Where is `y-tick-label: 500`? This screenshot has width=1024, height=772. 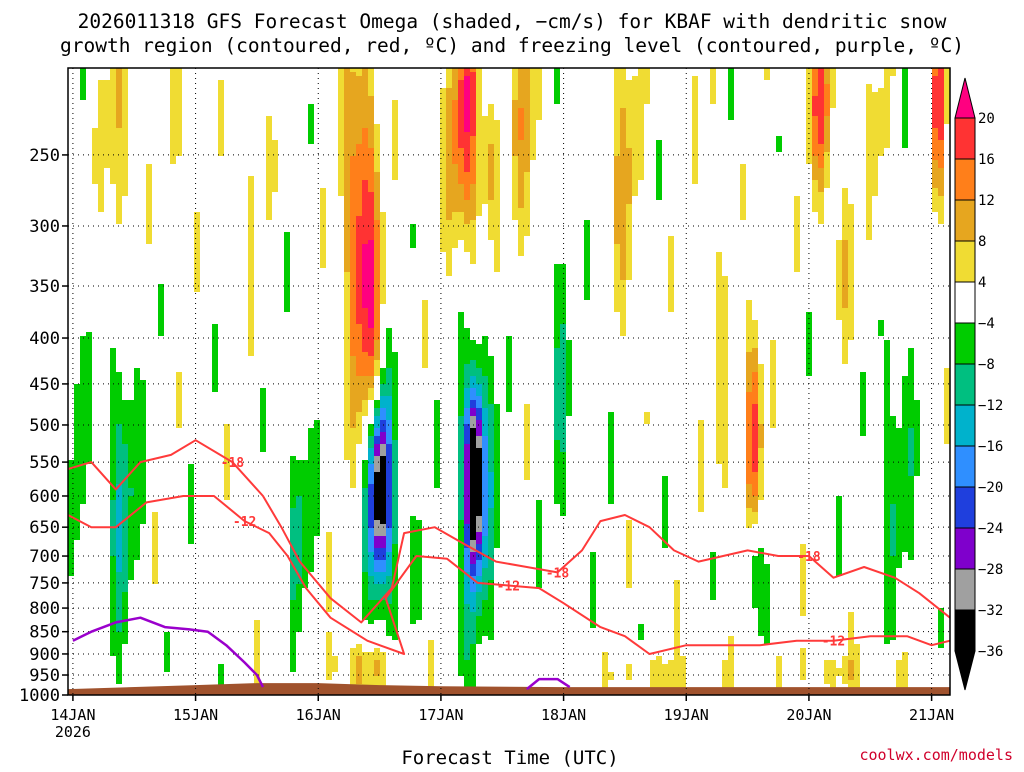 y-tick-label: 500 is located at coordinates (44, 426).